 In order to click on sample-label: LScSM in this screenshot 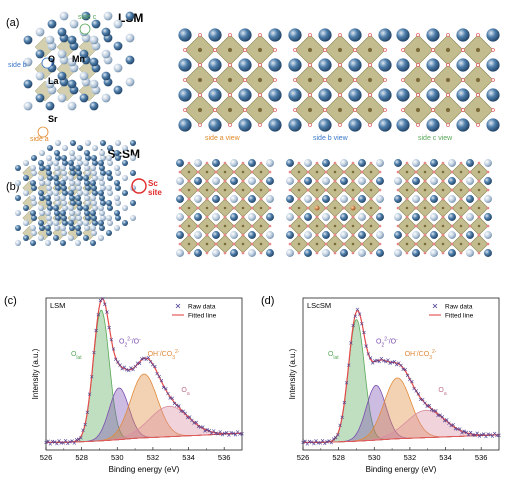, I will do `click(319, 305)`.